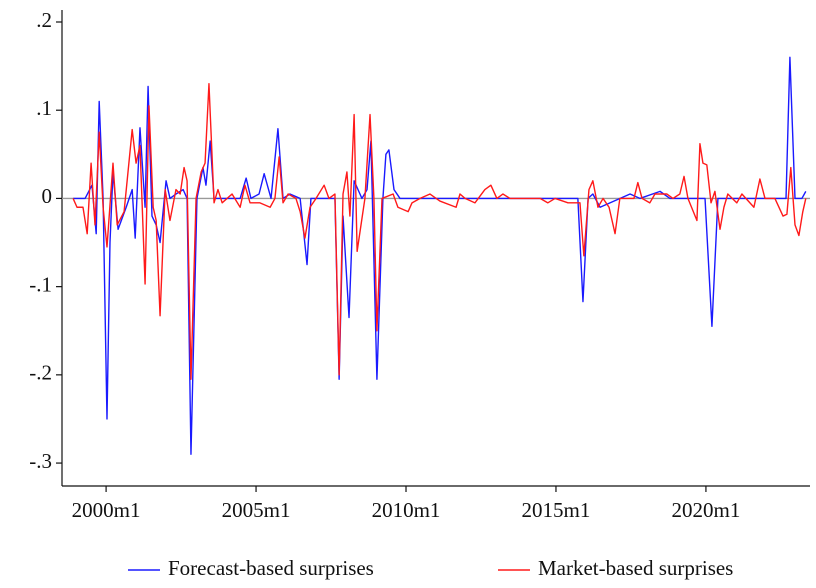 The width and height of the screenshot is (816, 588). What do you see at coordinates (40, 373) in the screenshot?
I see `y-tick-label: -.2` at bounding box center [40, 373].